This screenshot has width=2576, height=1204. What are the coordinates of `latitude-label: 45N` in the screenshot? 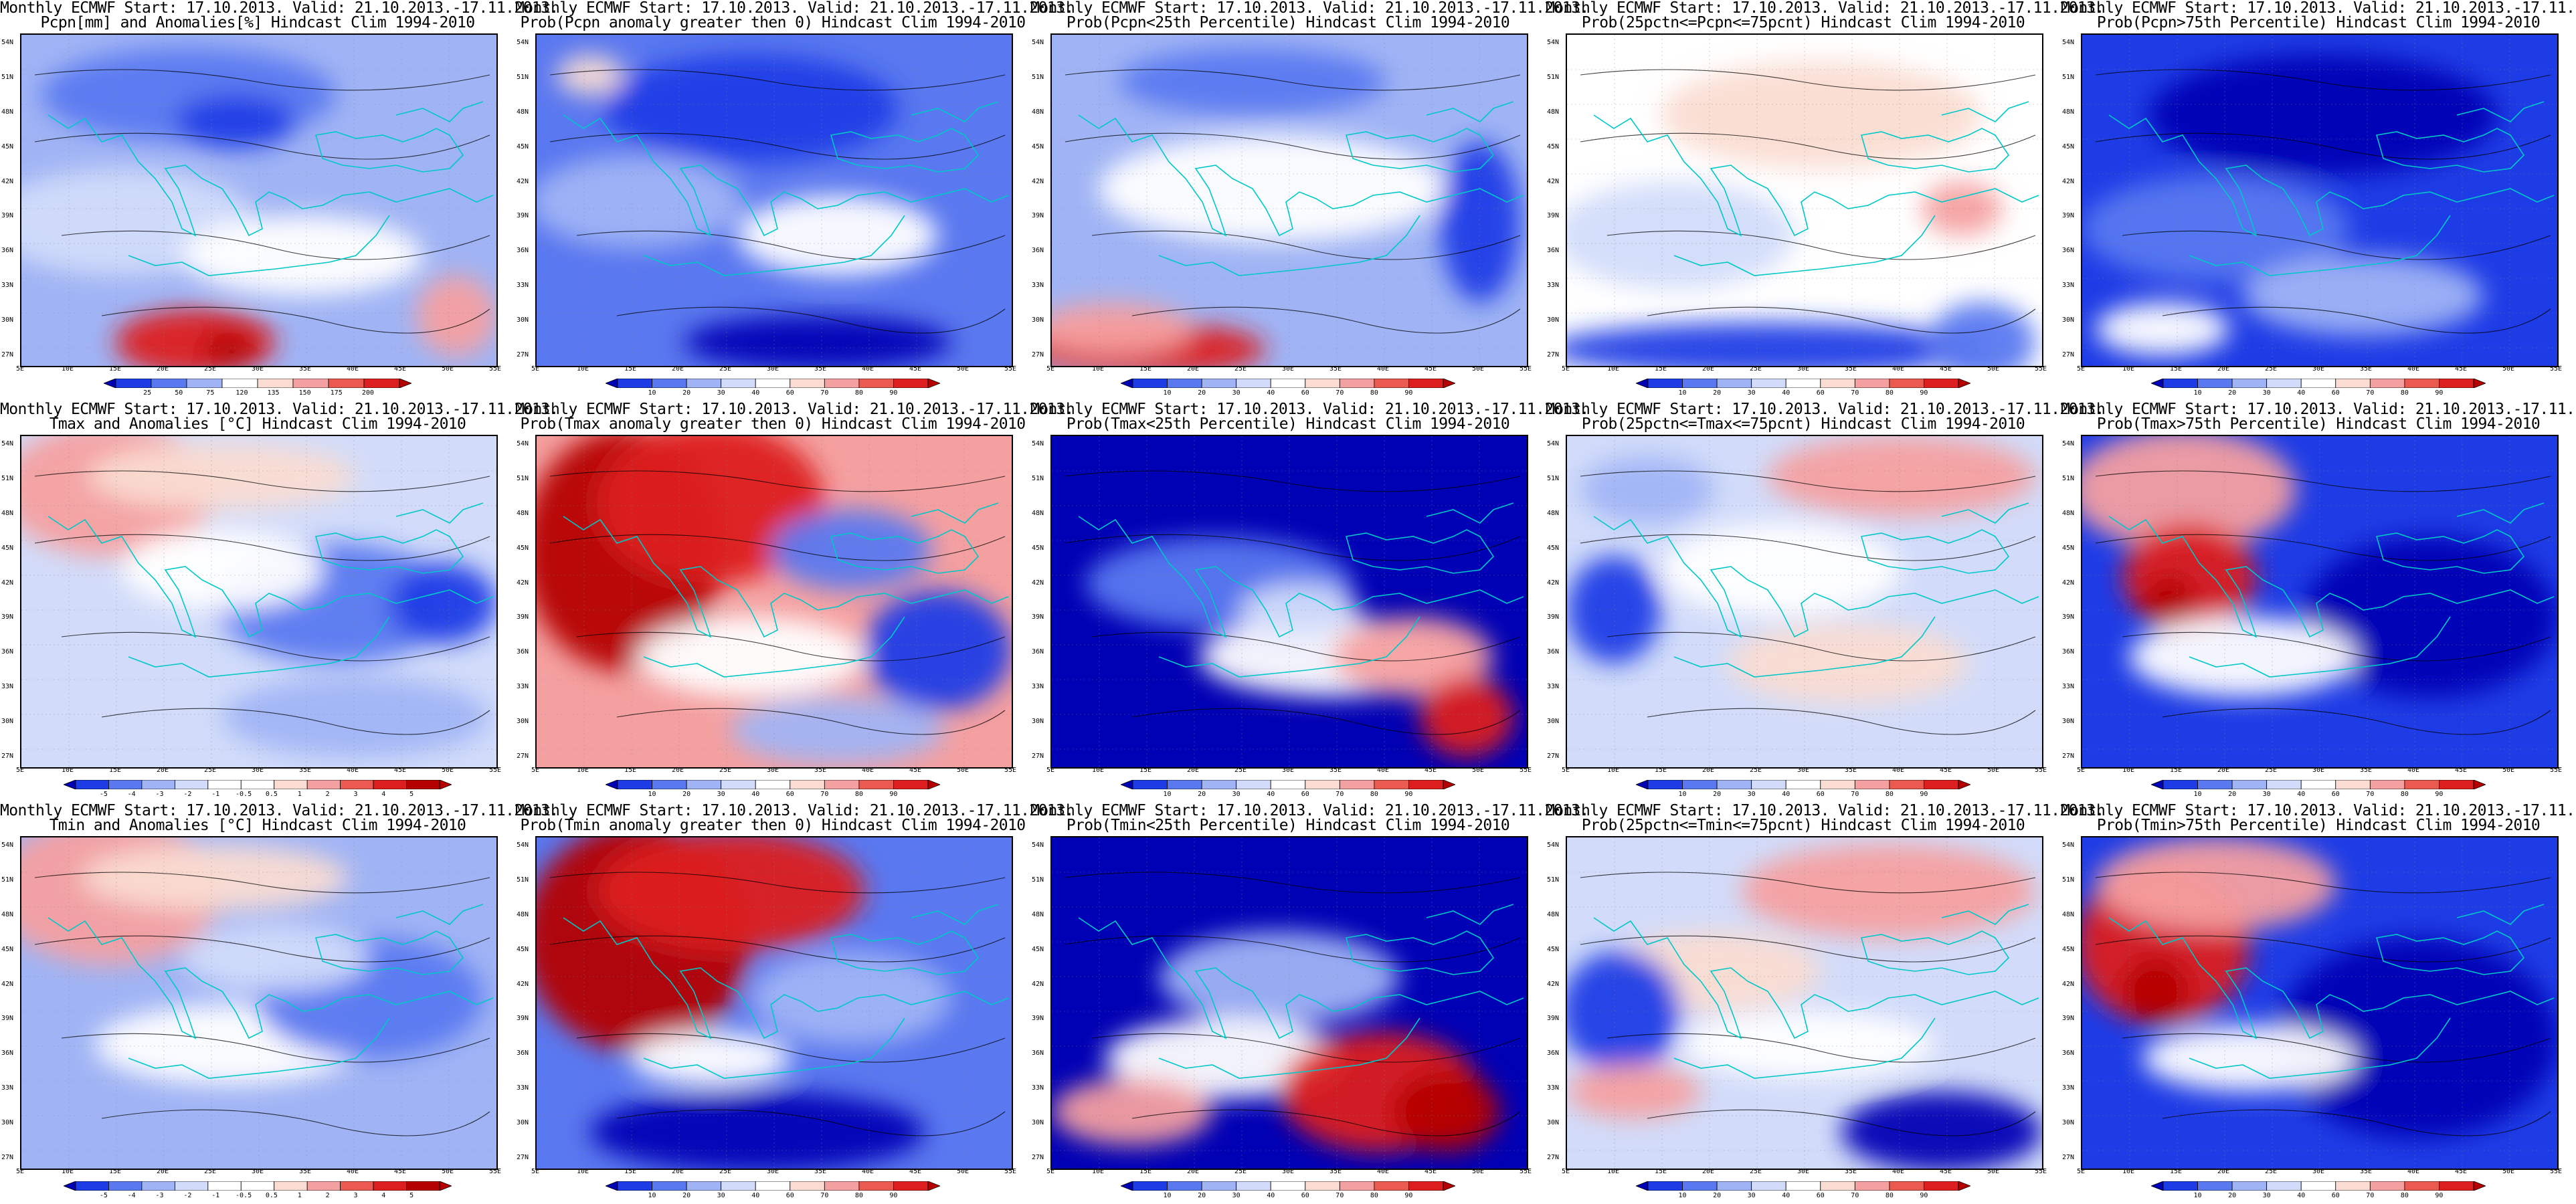 It's located at (523, 146).